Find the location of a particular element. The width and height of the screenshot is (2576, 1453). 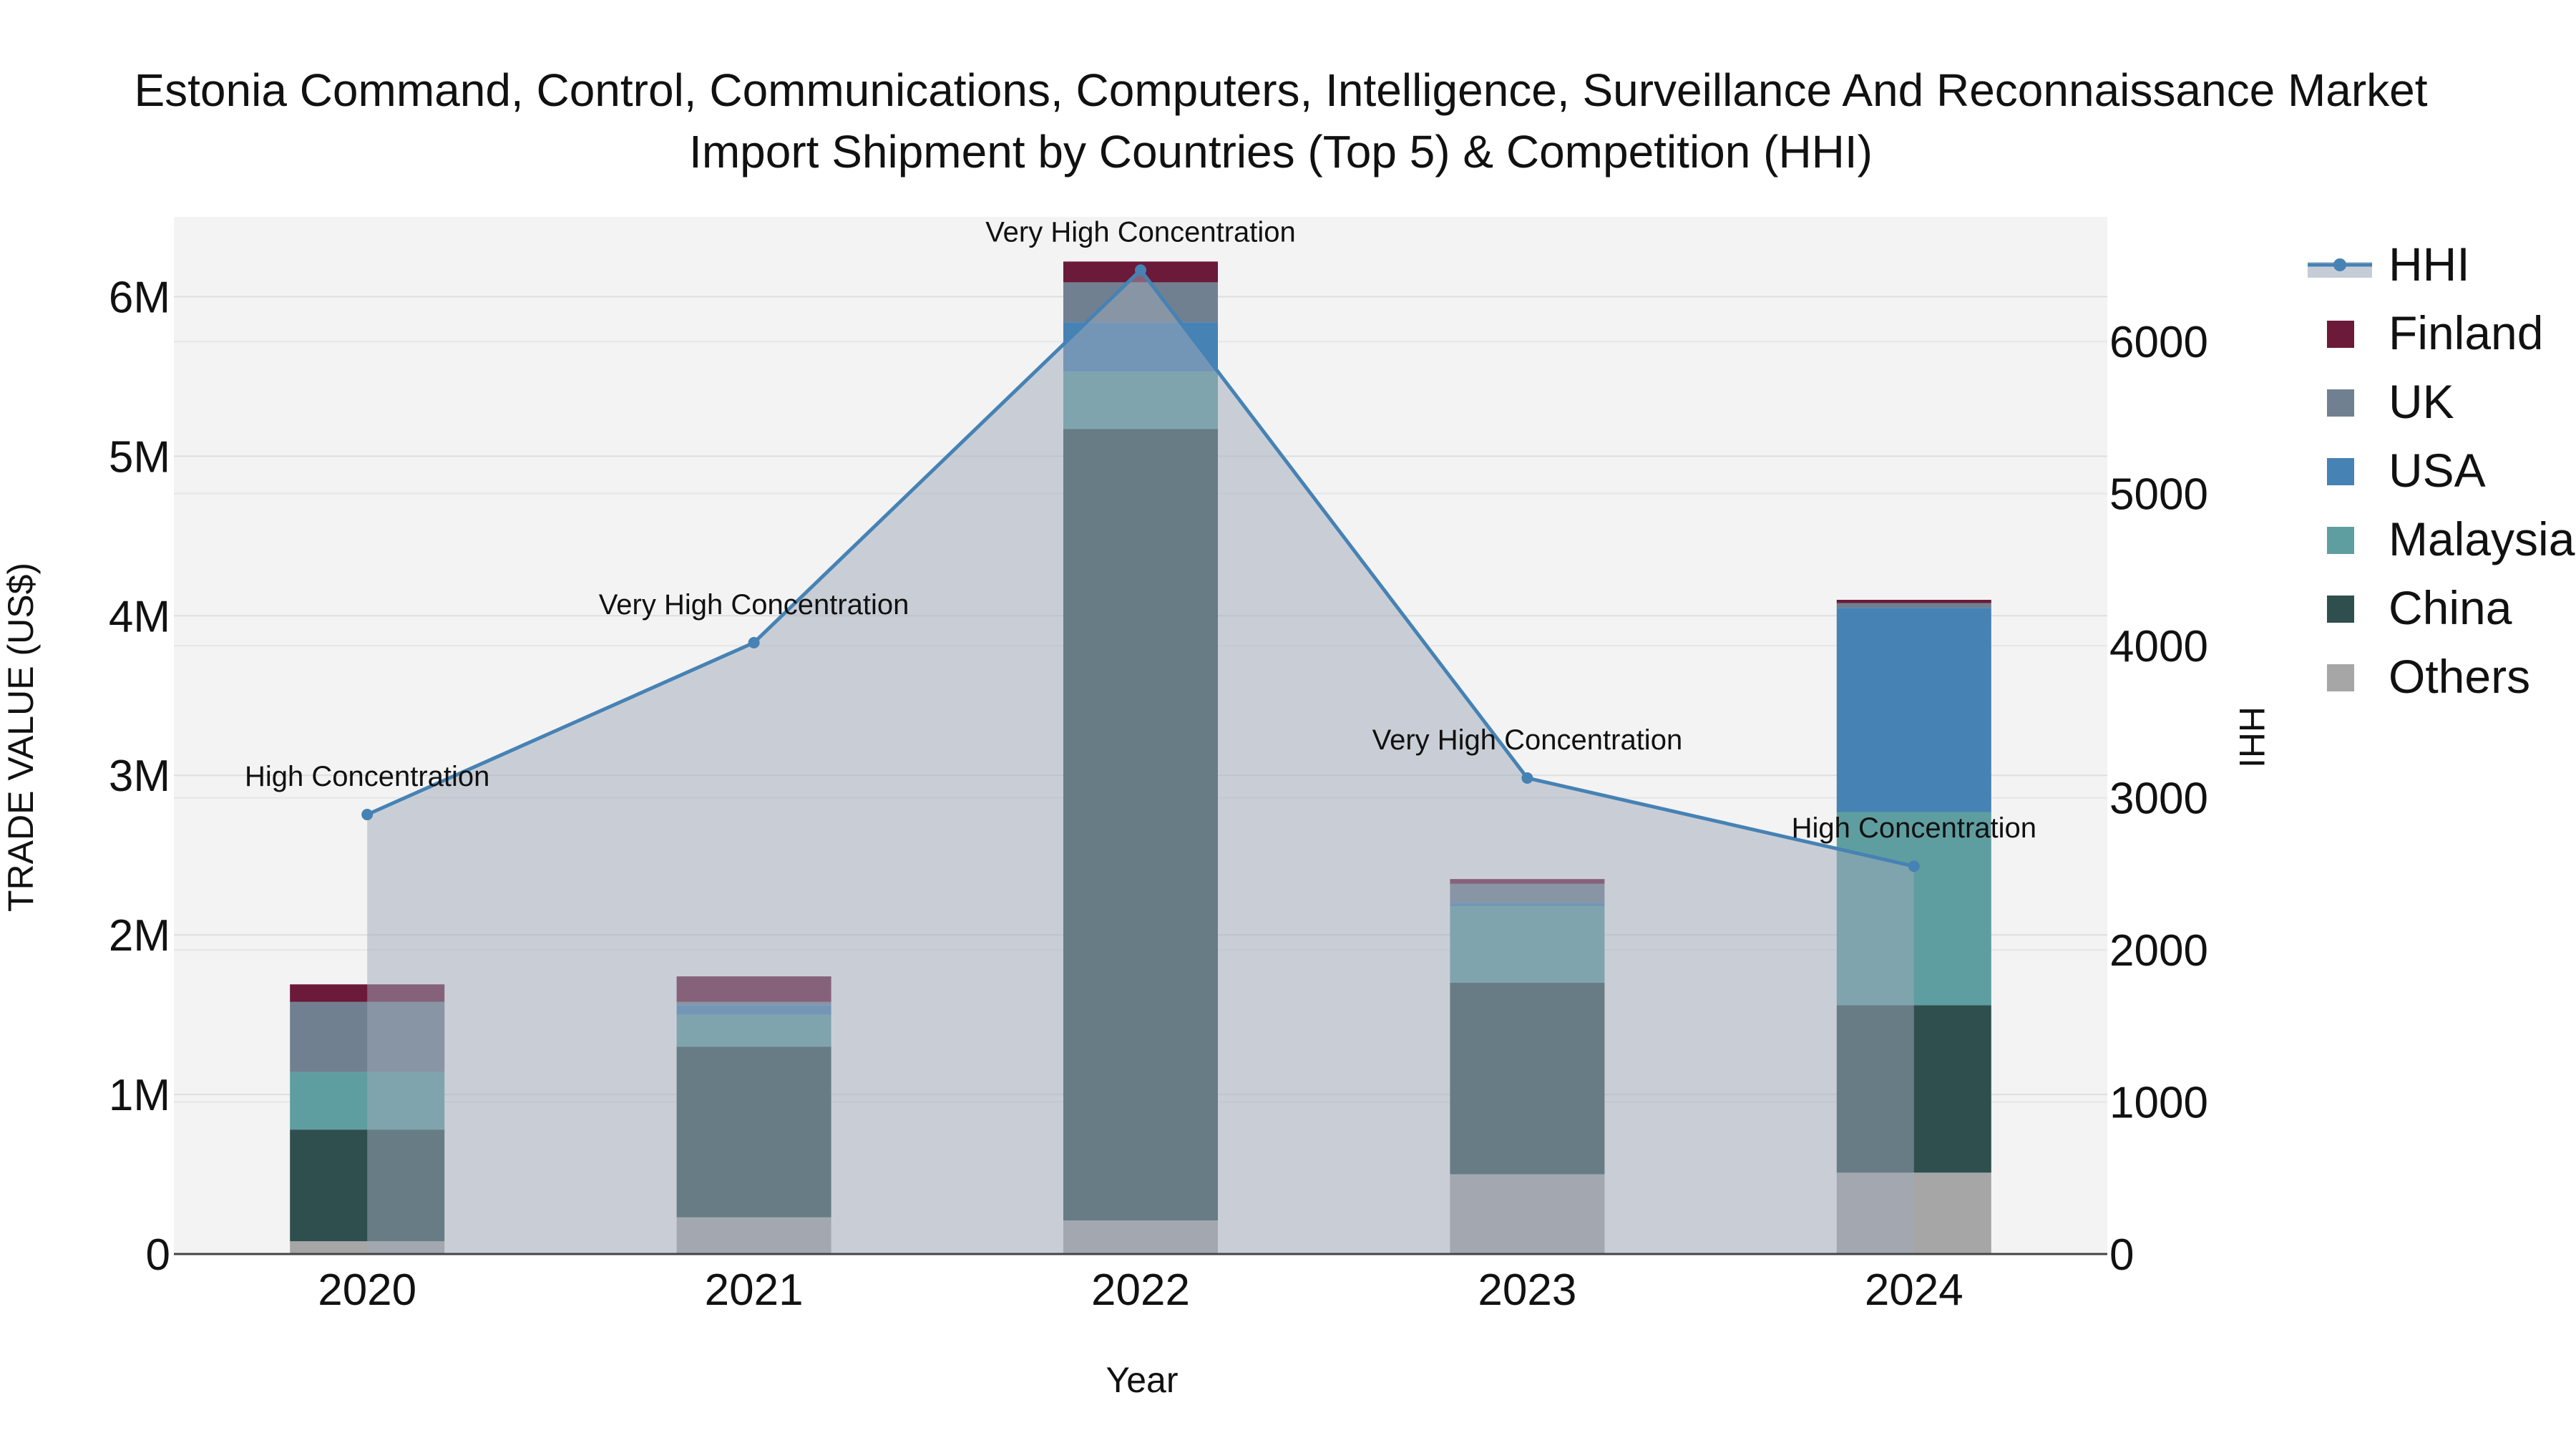

y-tick-label-6: 6M is located at coordinates (139, 297).